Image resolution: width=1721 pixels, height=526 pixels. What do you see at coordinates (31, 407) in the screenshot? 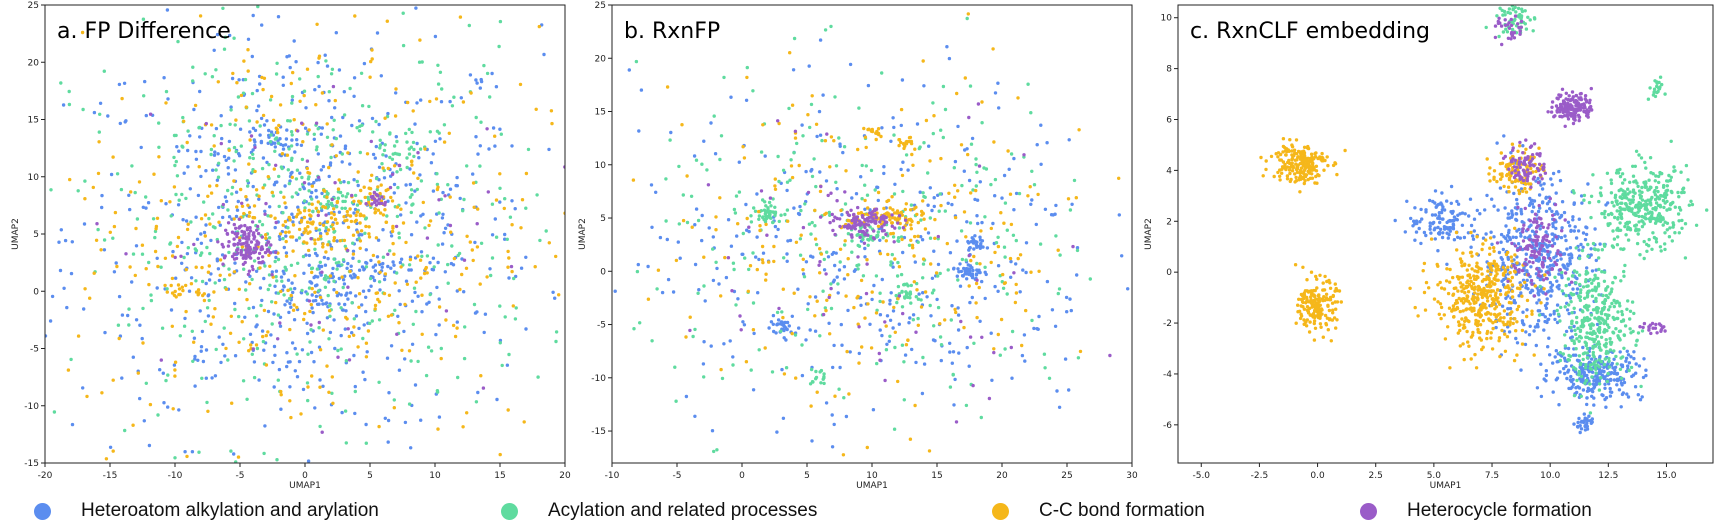
I see `y-tick-label: -10` at bounding box center [31, 407].